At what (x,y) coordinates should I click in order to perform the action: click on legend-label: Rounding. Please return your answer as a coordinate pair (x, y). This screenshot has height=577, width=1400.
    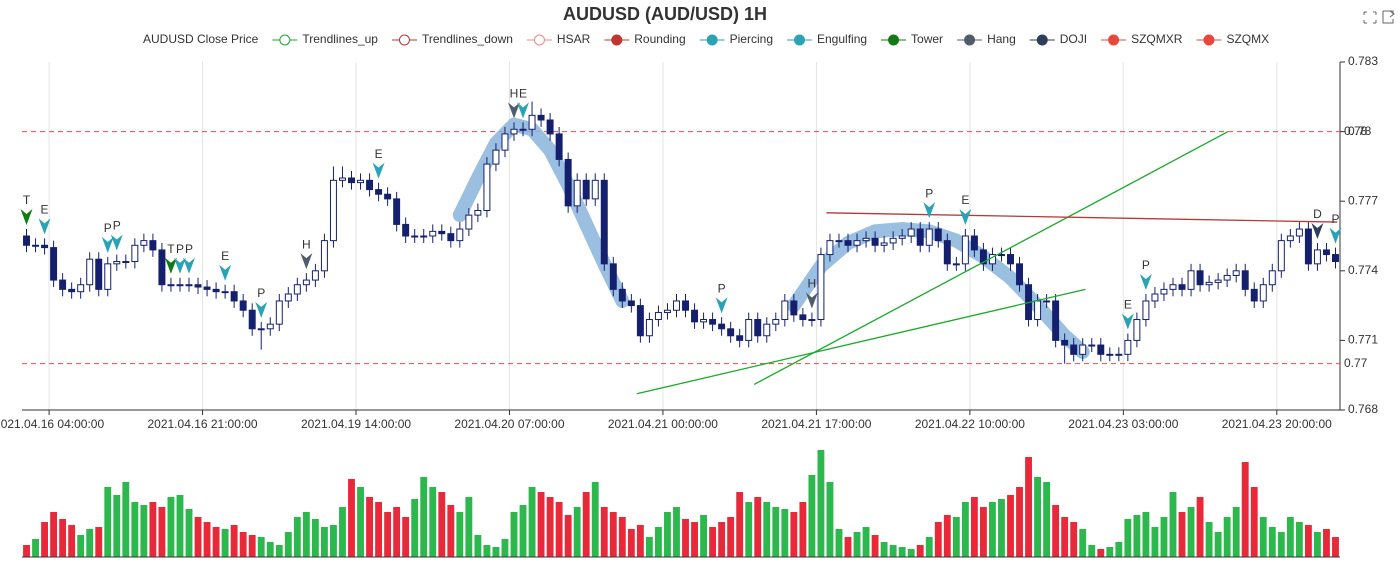
    Looking at the image, I should click on (659, 39).